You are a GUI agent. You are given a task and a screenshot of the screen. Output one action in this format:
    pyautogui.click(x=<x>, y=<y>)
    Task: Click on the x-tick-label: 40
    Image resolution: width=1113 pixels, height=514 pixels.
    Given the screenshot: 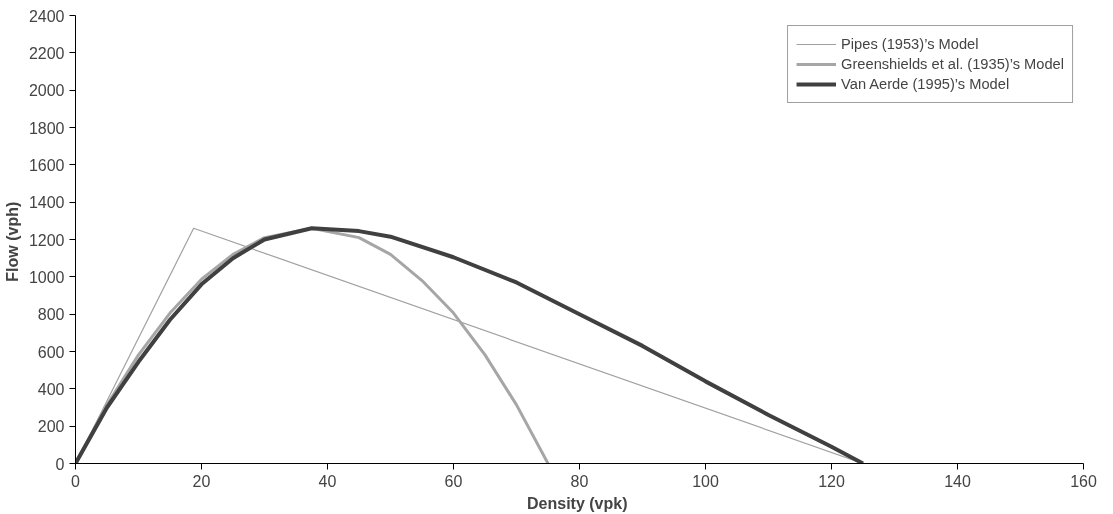 What is the action you would take?
    pyautogui.click(x=327, y=481)
    